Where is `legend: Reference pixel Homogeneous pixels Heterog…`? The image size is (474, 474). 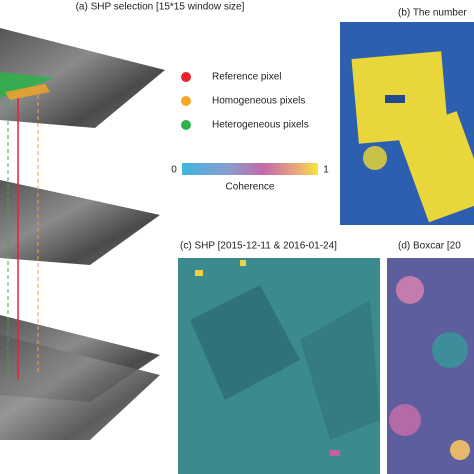
legend: Reference pixel Homogeneous pixels Heterog… is located at coordinates (245, 101).